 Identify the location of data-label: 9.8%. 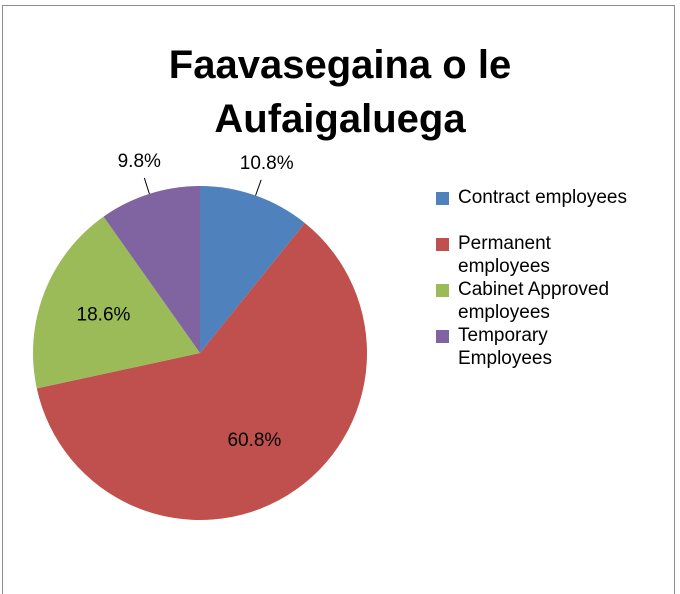
(139, 161).